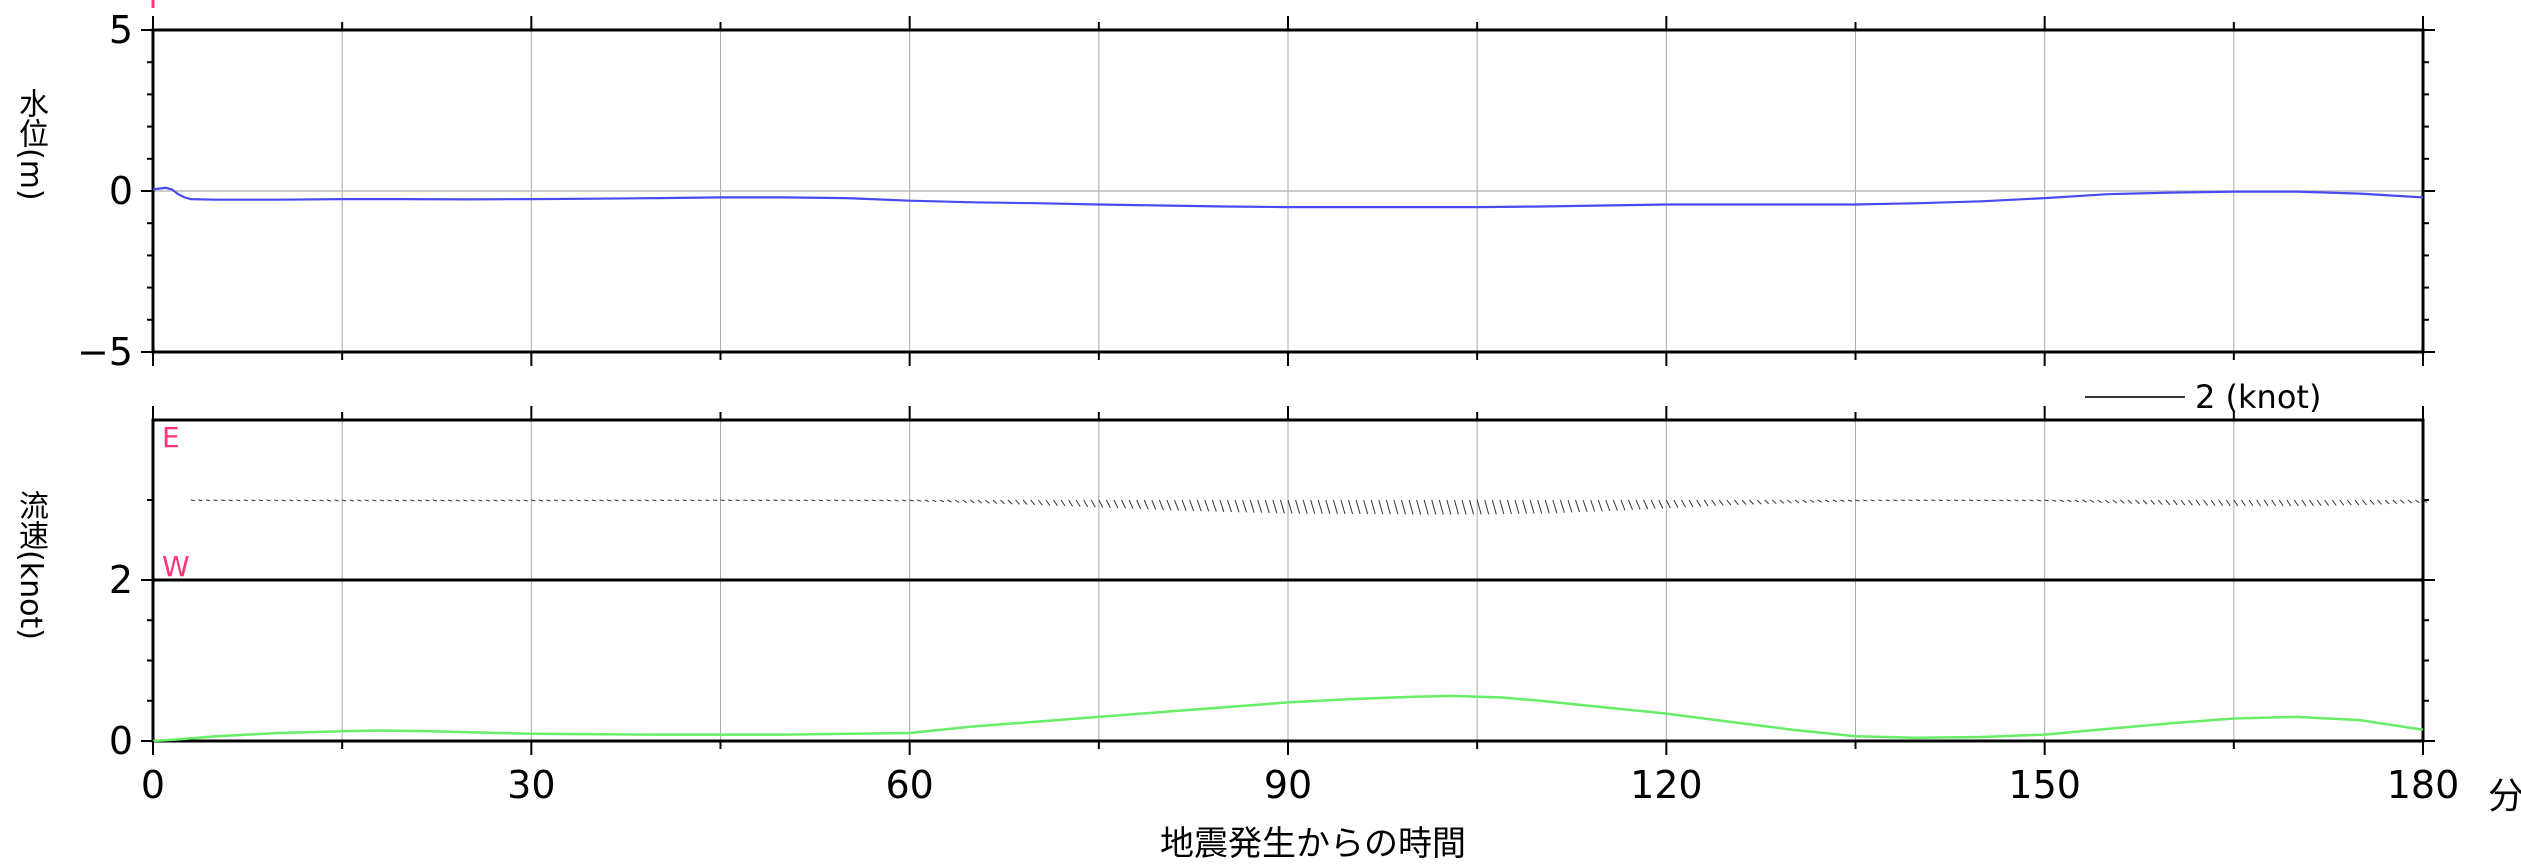  I want to click on x-tick-label: 150, so click(2044, 785).